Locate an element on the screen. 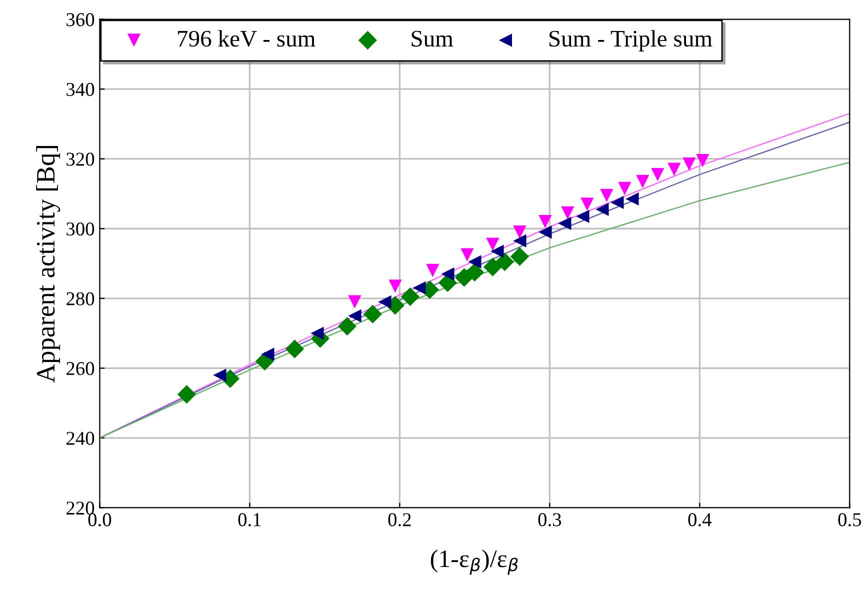  y-axis-title: Apparent activity [Bq] is located at coordinates (48, 264).